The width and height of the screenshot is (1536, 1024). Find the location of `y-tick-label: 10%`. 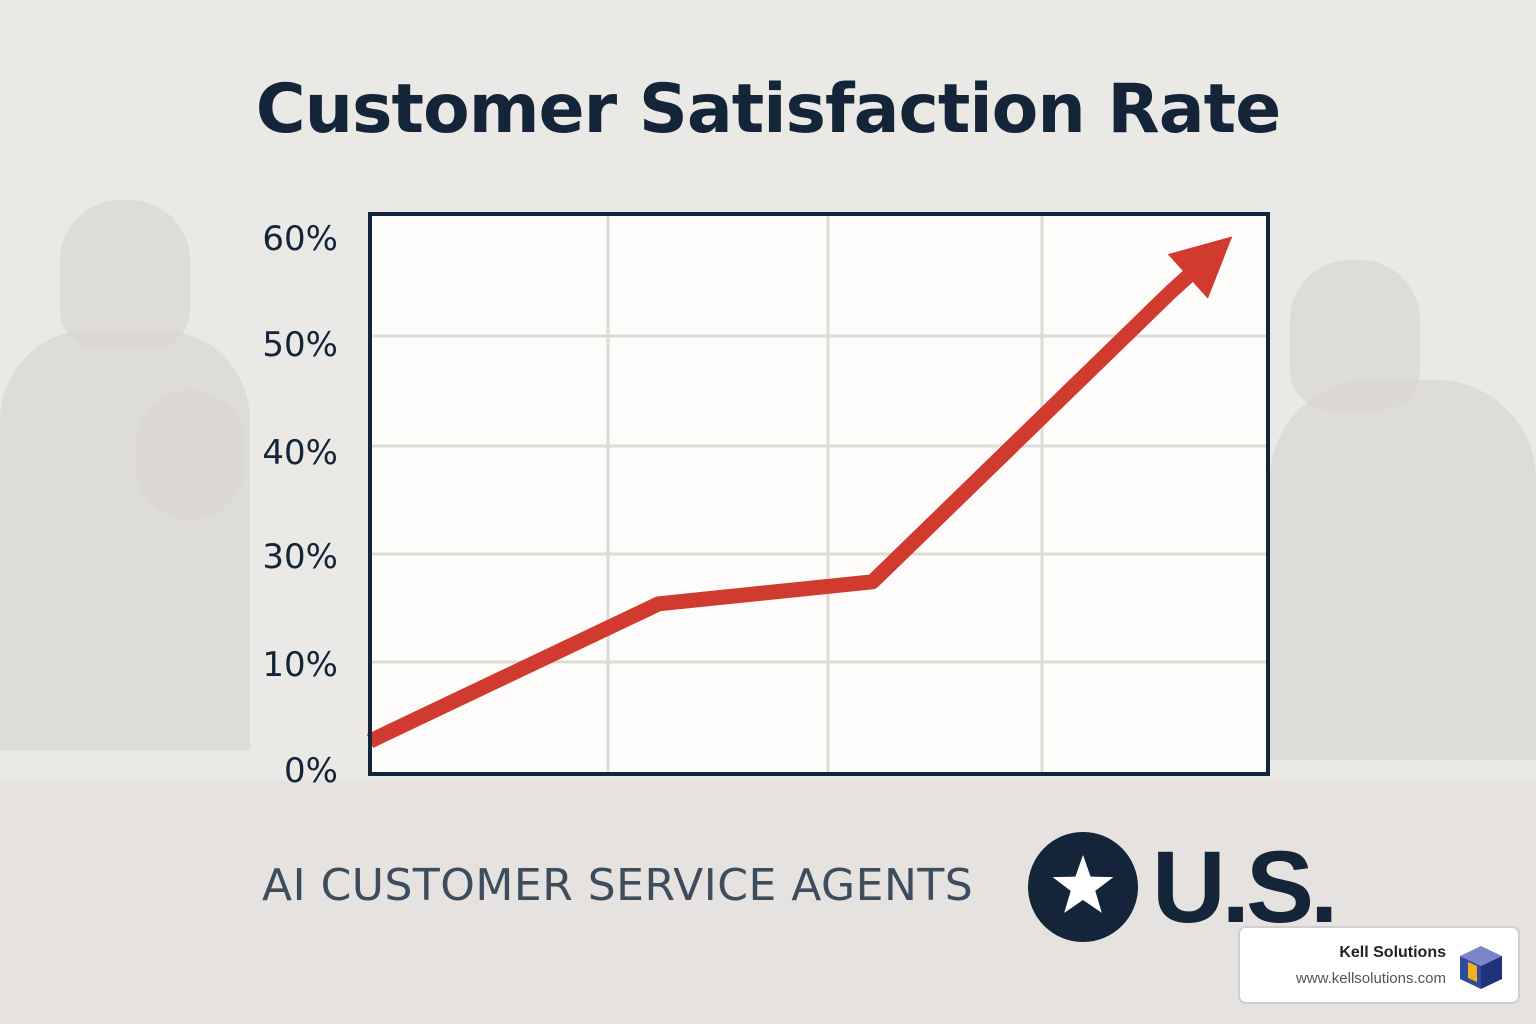

y-tick-label: 10% is located at coordinates (300, 665).